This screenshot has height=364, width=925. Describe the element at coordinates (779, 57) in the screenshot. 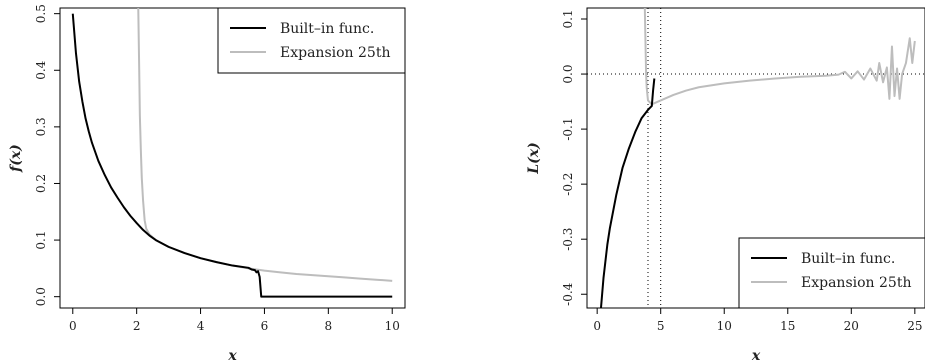

I see `series-line-expansion` at that location.